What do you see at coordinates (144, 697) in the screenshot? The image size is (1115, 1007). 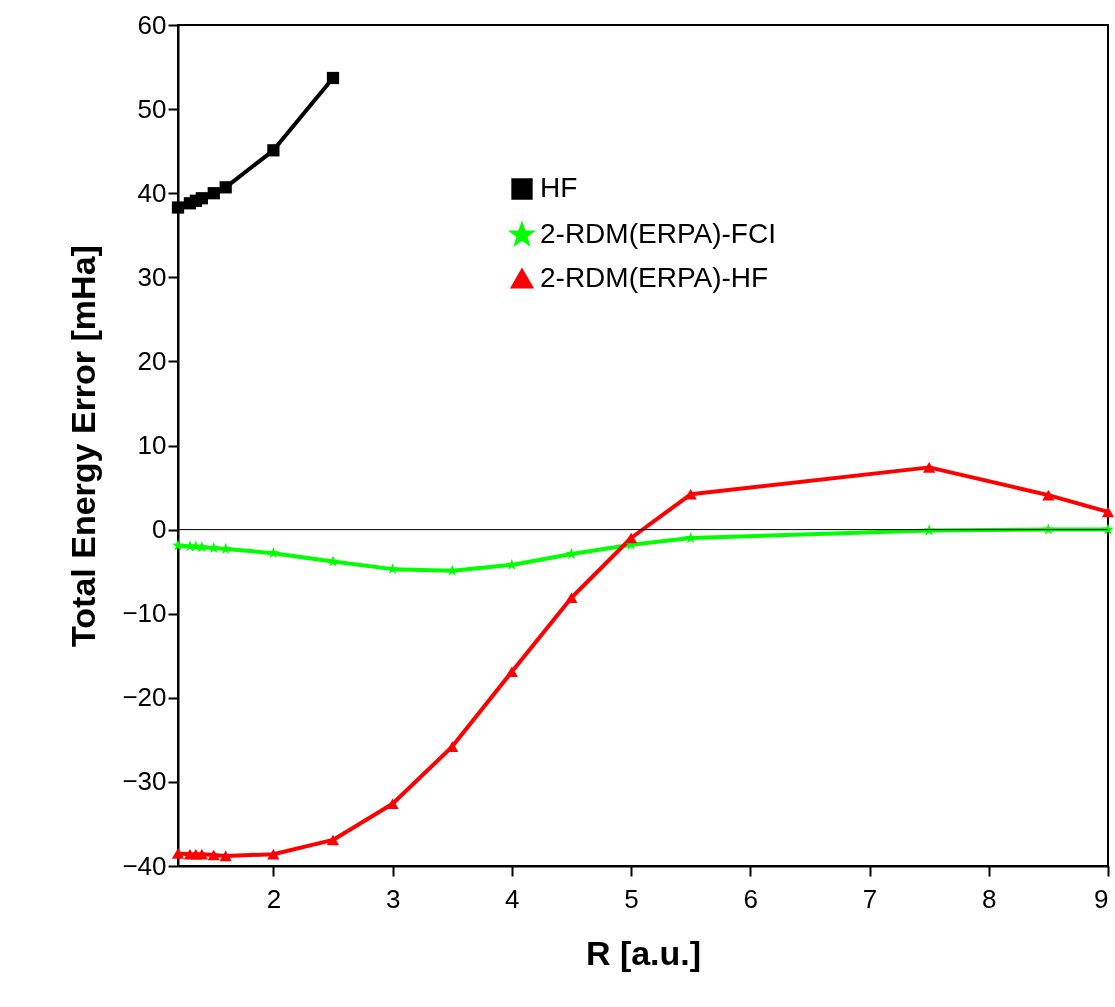 I see `y-tick-label: −20` at bounding box center [144, 697].